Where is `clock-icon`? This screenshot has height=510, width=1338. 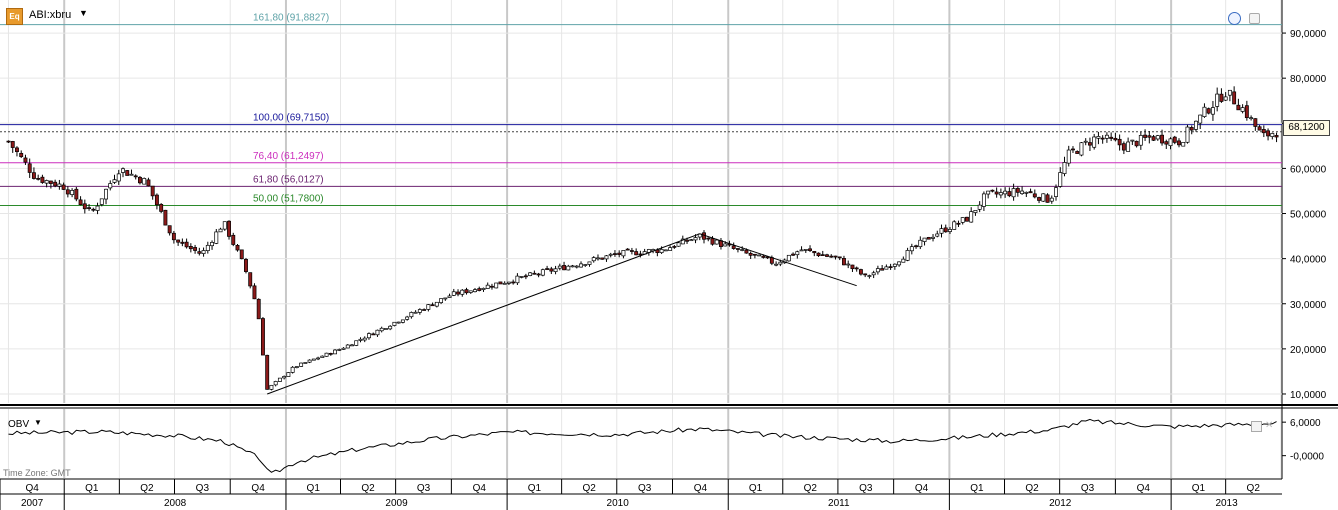
clock-icon is located at coordinates (1234, 18).